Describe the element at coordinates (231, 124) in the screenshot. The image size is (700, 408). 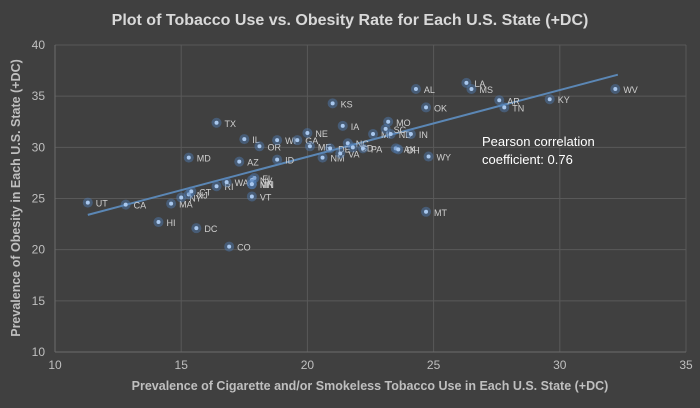
I see `point-label: TX` at that location.